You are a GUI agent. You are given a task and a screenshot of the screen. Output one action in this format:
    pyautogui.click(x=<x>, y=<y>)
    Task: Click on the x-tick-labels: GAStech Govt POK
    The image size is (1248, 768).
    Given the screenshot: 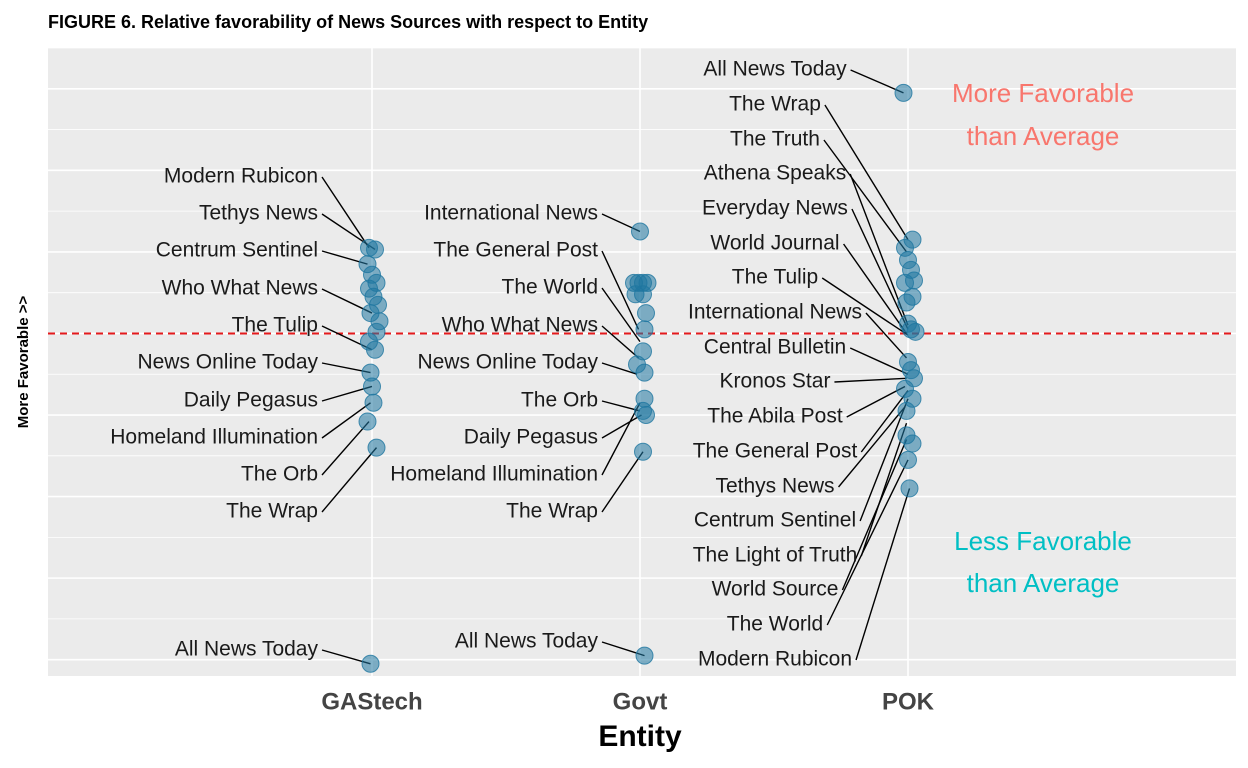 What is the action you would take?
    pyautogui.click(x=627, y=701)
    